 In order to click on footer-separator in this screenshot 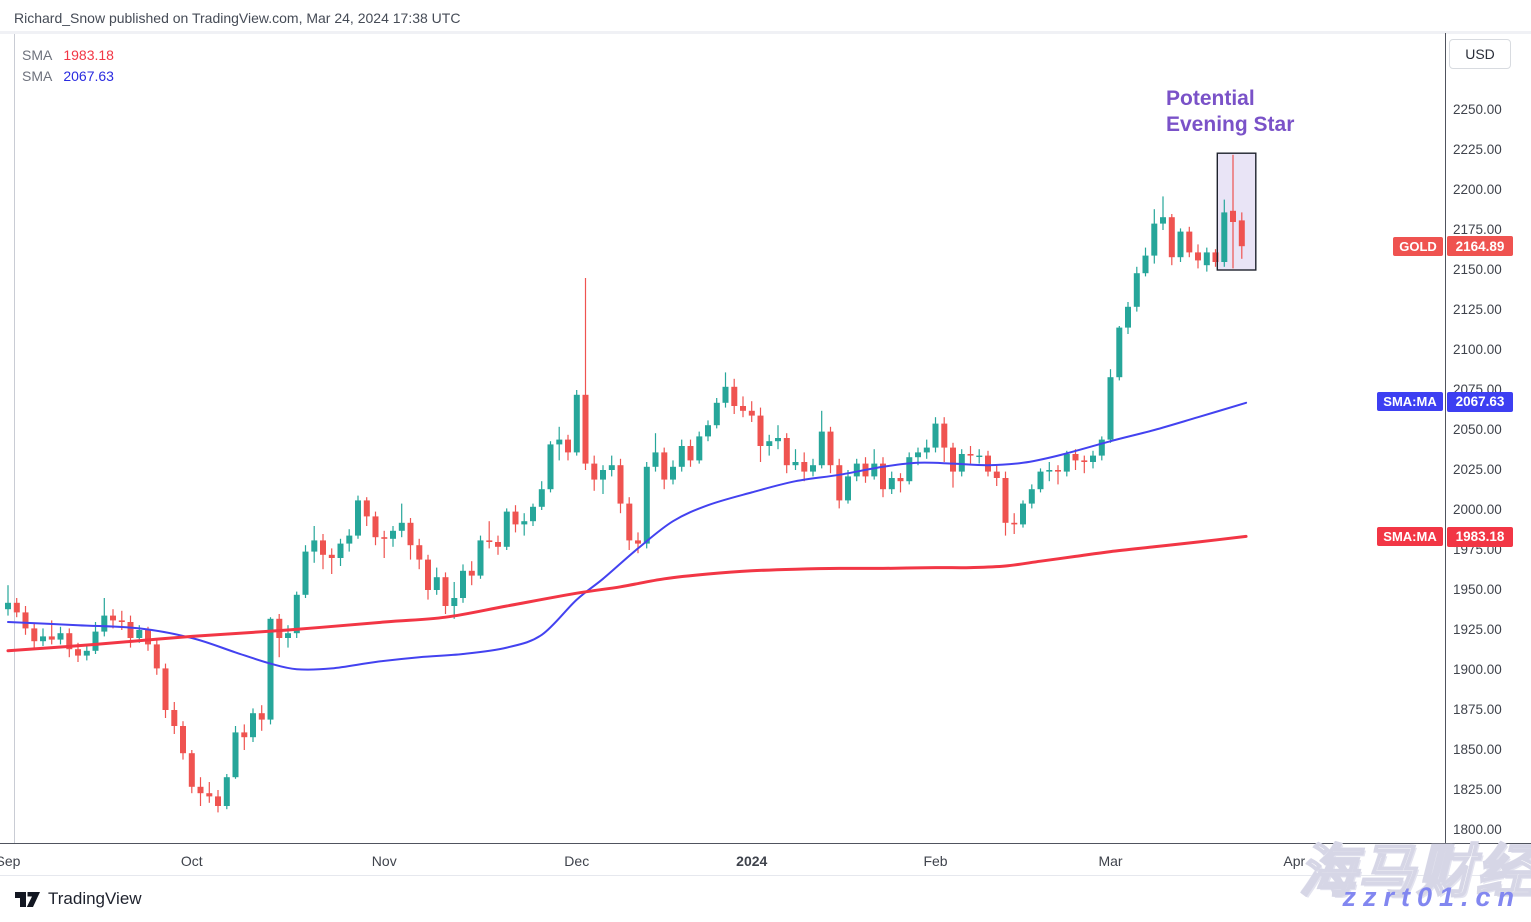, I will do `click(765, 875)`.